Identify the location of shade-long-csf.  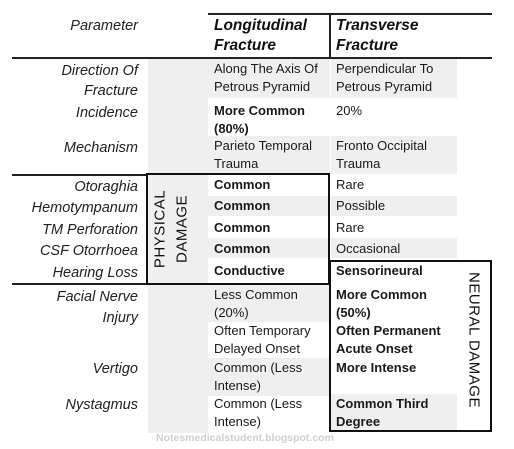
(268, 248).